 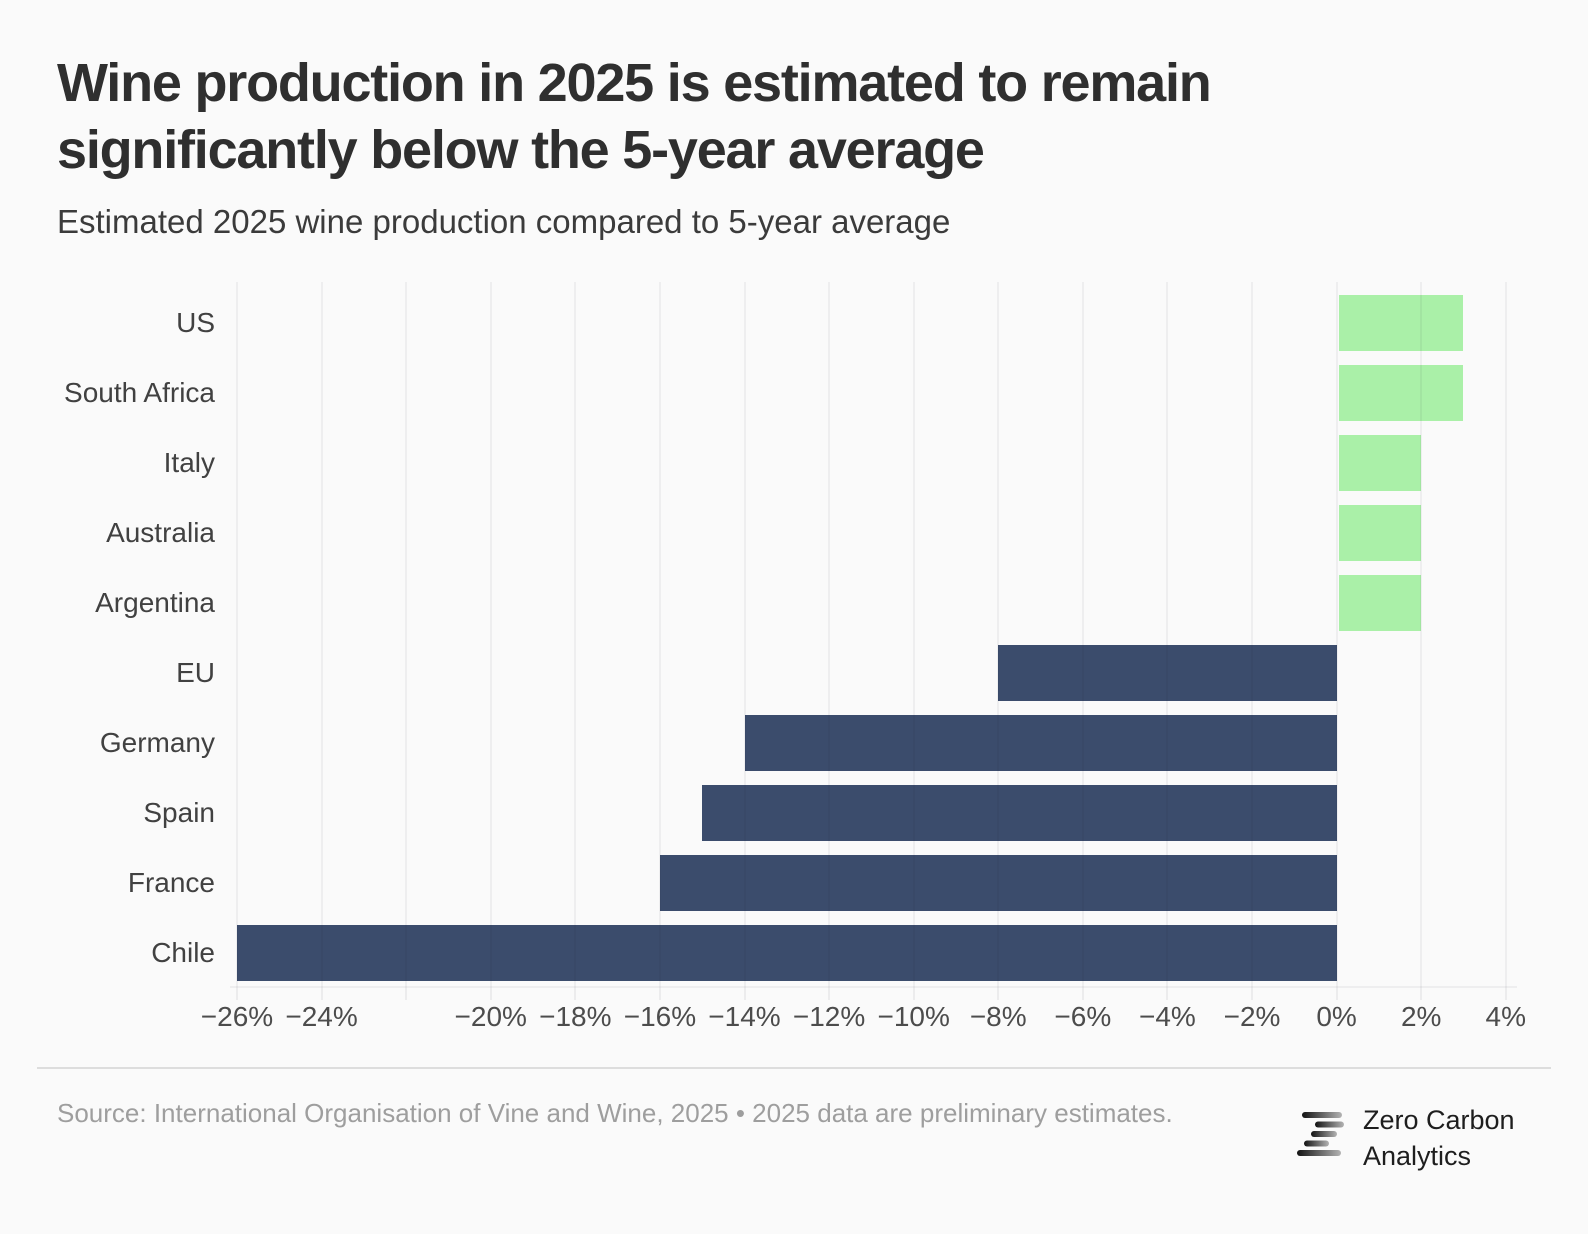 What do you see at coordinates (155, 602) in the screenshot?
I see `category-label-argentina: Argentina` at bounding box center [155, 602].